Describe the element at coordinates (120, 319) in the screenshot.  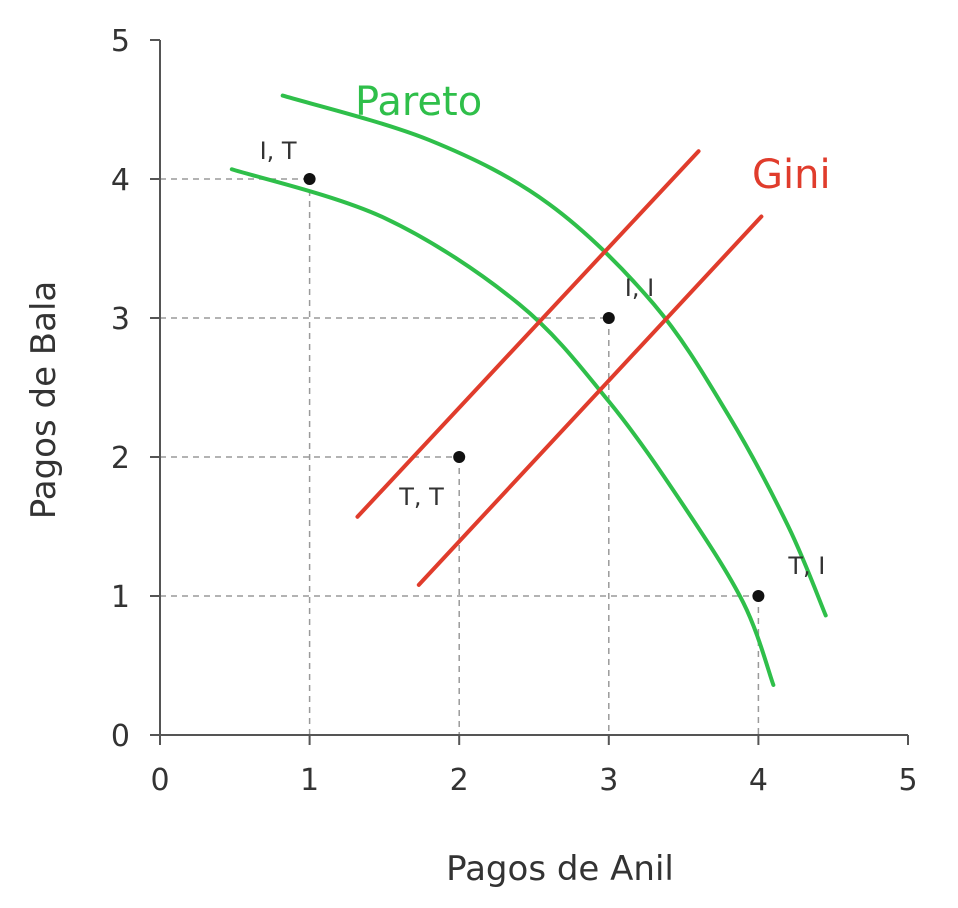
I see `y-tick-label: 3` at that location.